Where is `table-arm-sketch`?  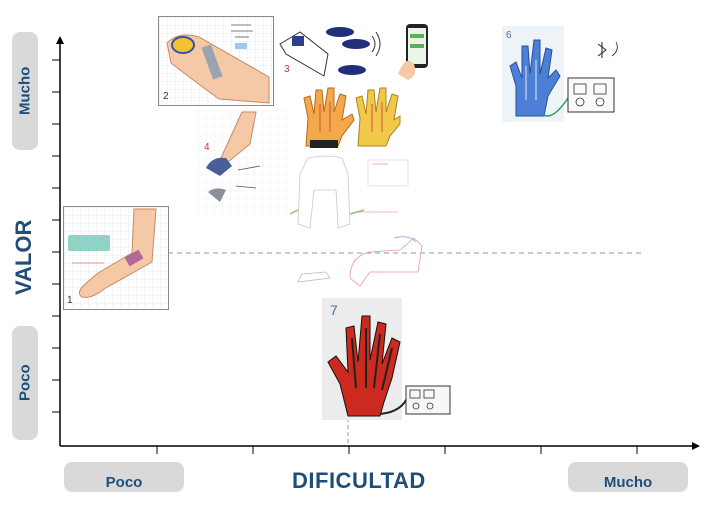 table-arm-sketch is located at coordinates (360, 261).